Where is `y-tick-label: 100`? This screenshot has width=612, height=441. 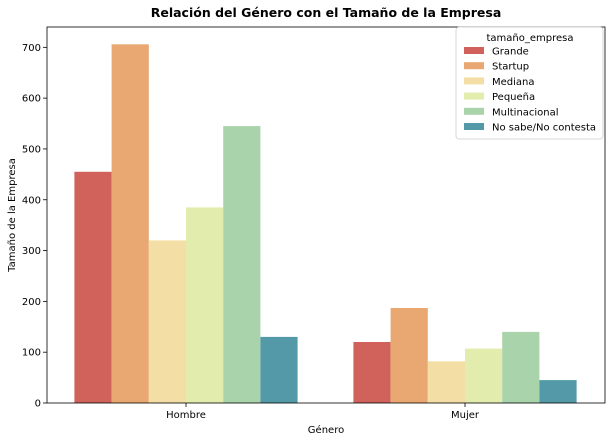
y-tick-label: 100 is located at coordinates (31, 353).